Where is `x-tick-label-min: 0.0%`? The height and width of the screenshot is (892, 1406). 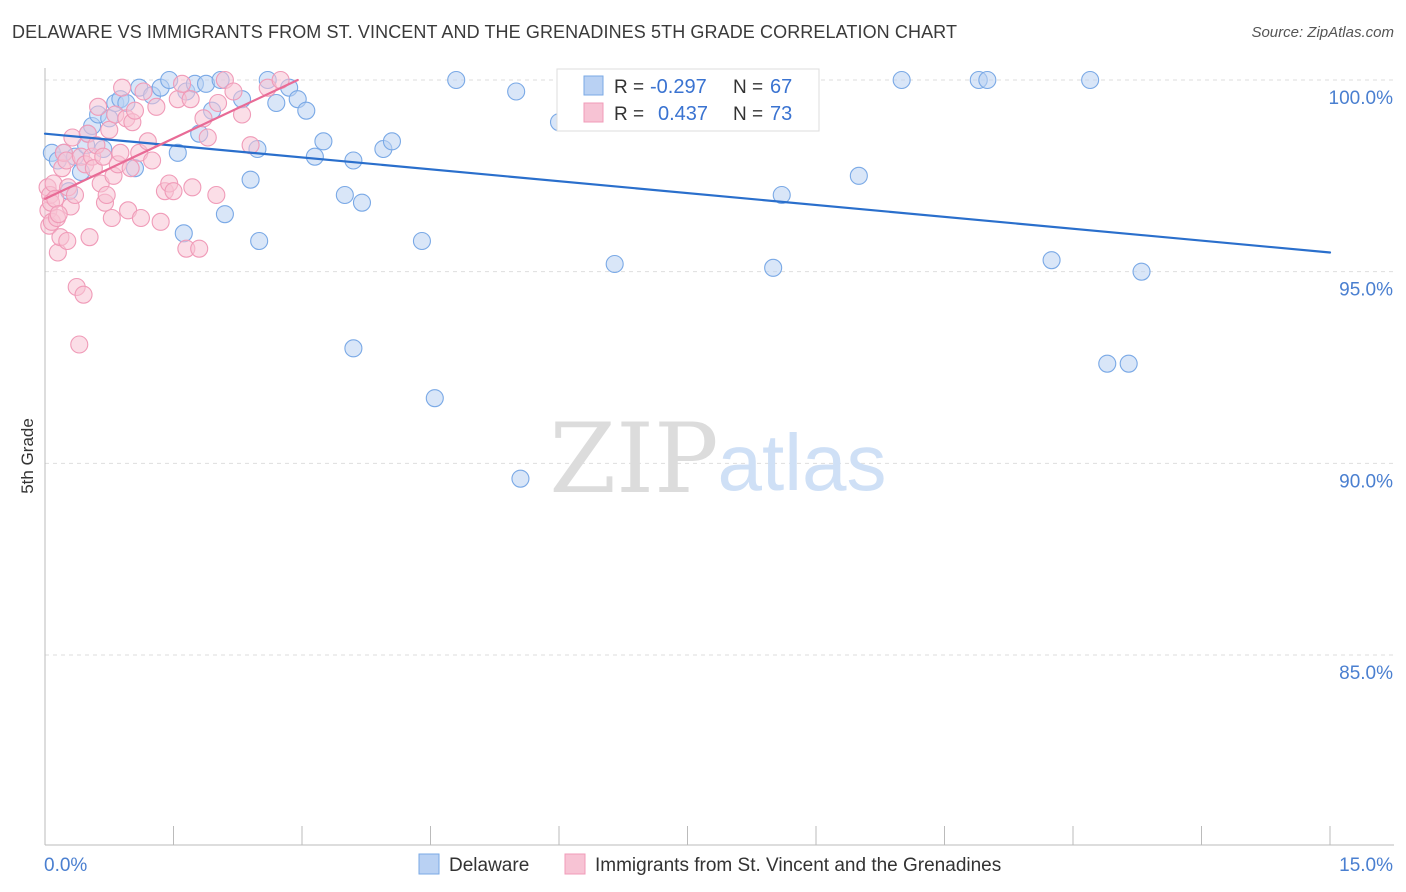 x-tick-label-min: 0.0% is located at coordinates (65, 865).